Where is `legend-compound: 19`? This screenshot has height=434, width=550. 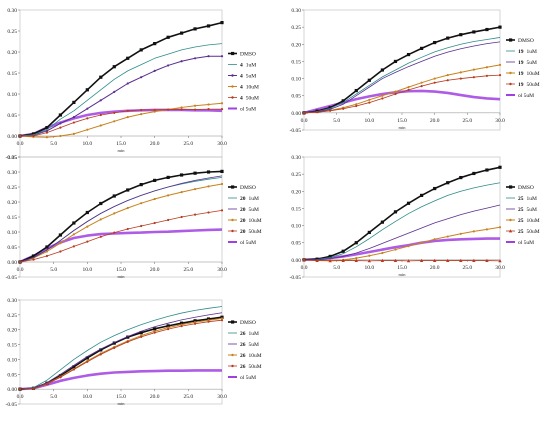 legend-compound: 19 is located at coordinates (521, 85).